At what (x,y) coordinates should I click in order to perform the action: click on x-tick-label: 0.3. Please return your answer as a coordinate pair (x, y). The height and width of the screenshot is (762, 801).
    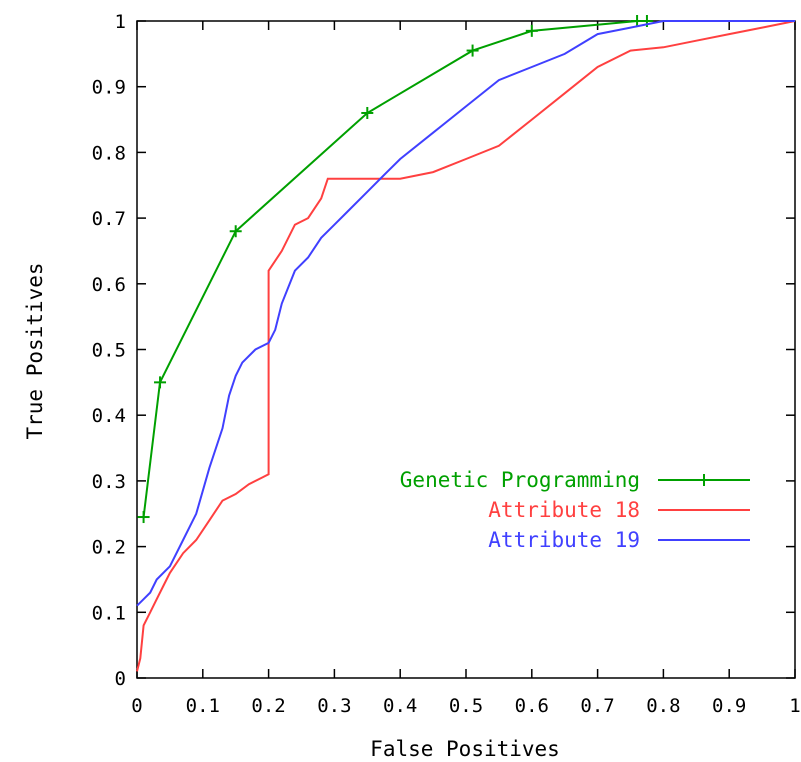
    Looking at the image, I should click on (334, 706).